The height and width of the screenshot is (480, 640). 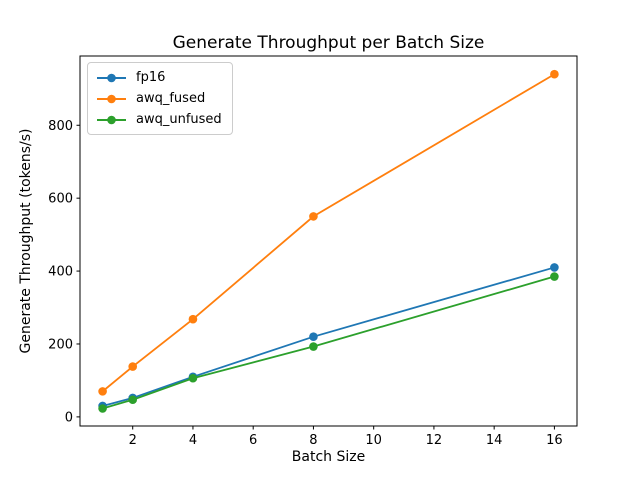 What do you see at coordinates (179, 119) in the screenshot?
I see `legend-label: awq_unfused` at bounding box center [179, 119].